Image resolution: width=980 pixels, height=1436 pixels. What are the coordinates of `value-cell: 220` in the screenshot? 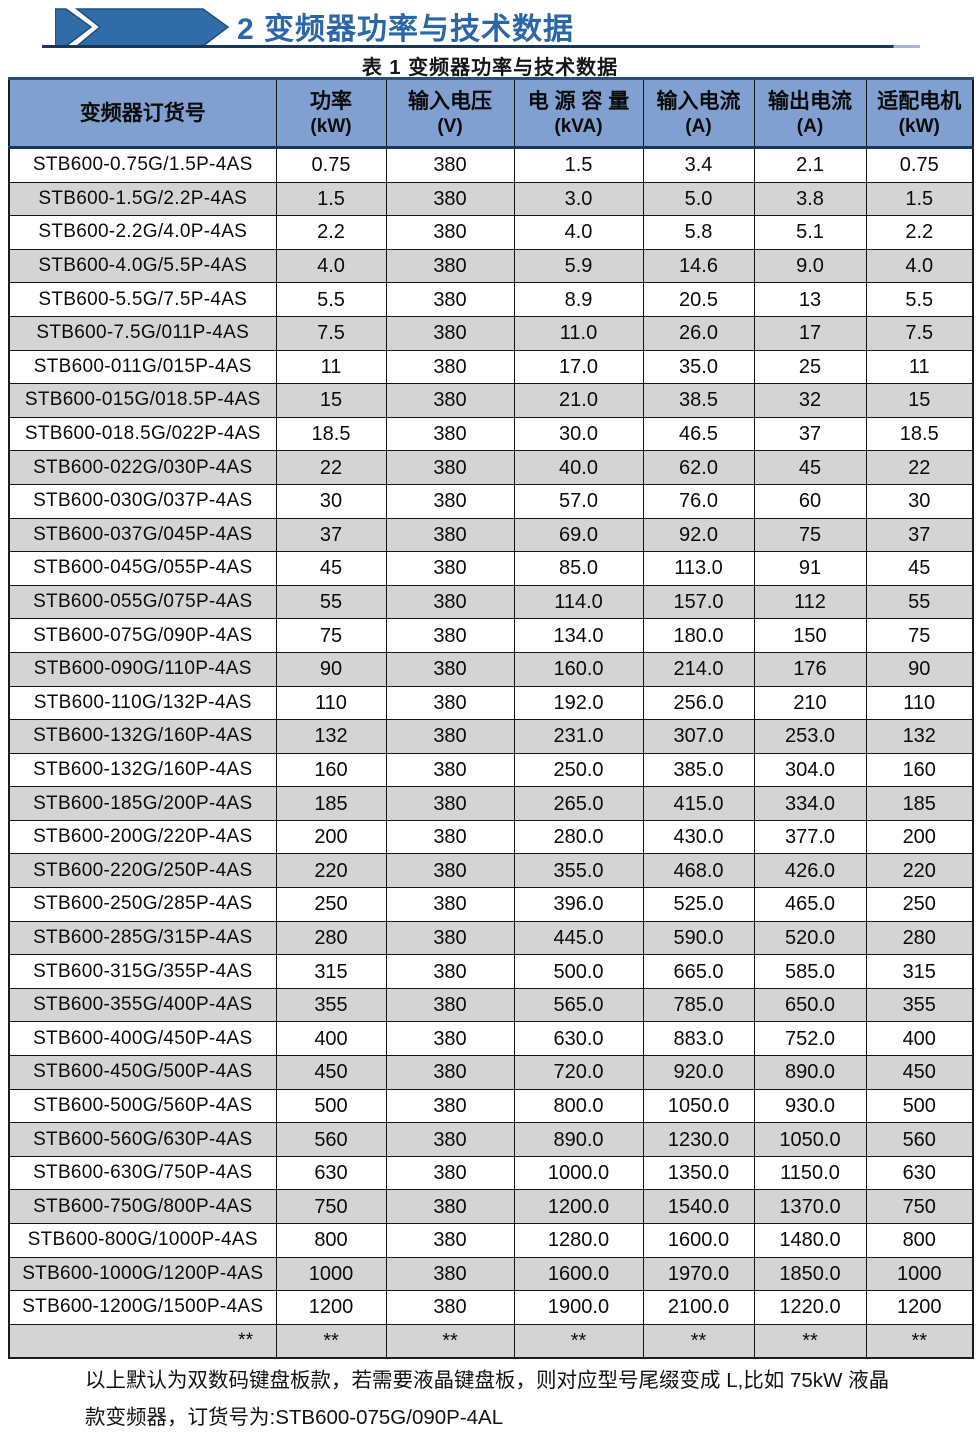 It's located at (331, 871).